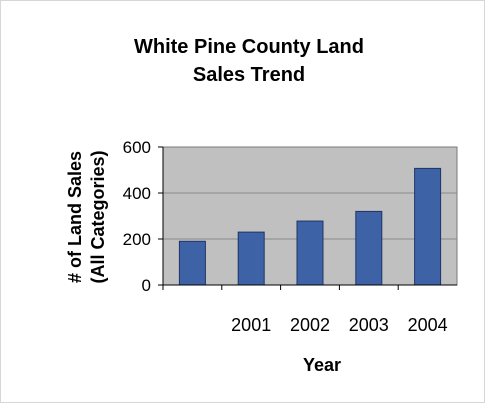 This screenshot has height=409, width=485. I want to click on y-axis-label-line-2: (All Categories), so click(98, 216).